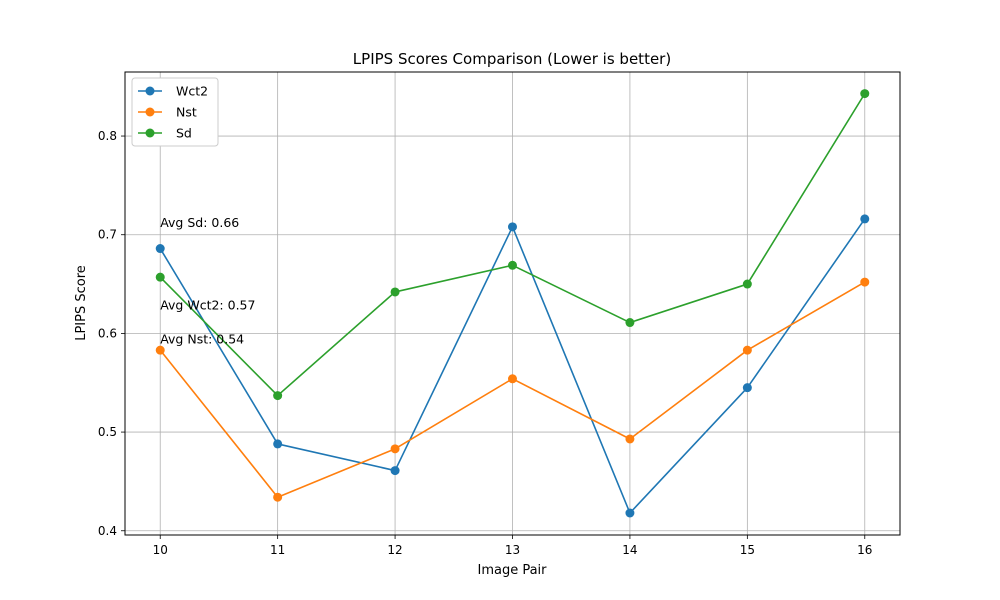 This screenshot has height=600, width=1000. What do you see at coordinates (107, 432) in the screenshot?
I see `y-tick-label: 0.5` at bounding box center [107, 432].